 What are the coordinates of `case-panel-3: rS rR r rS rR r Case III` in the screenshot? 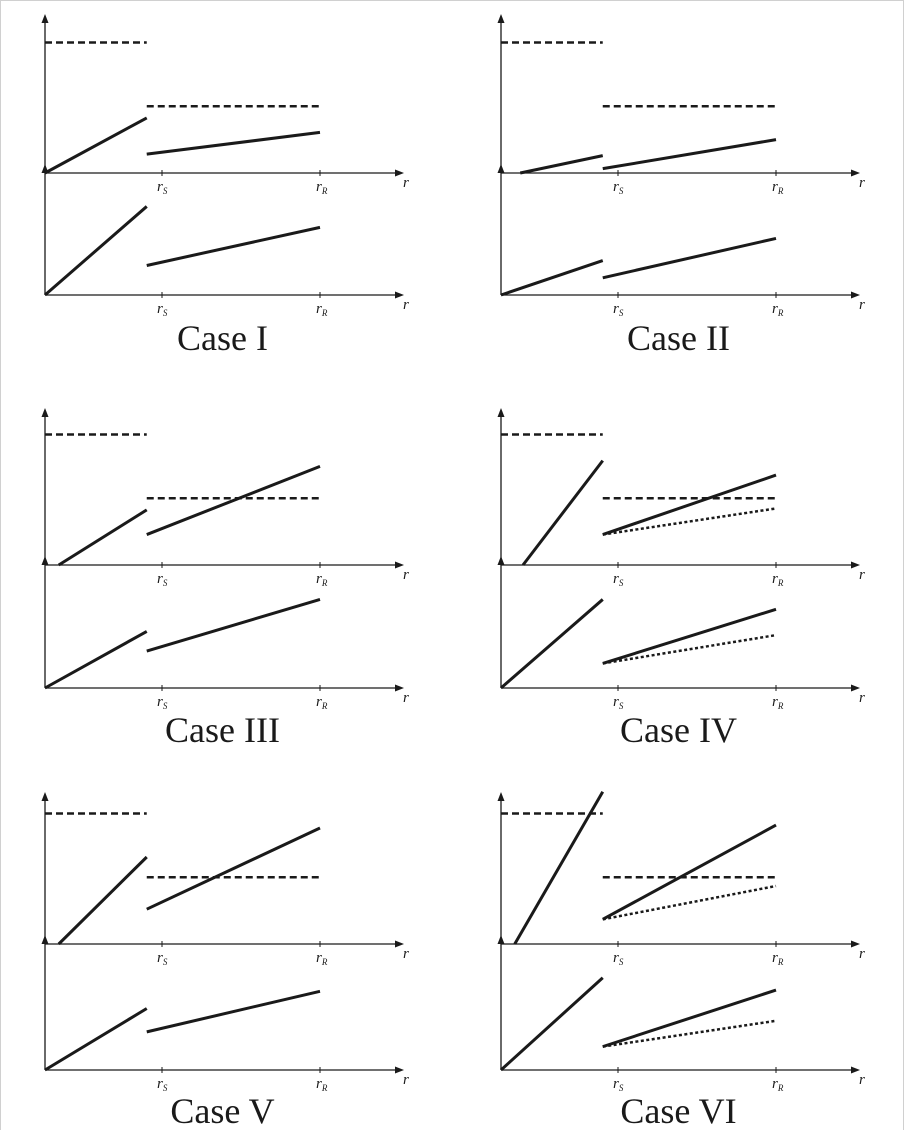 It's located at (225, 579).